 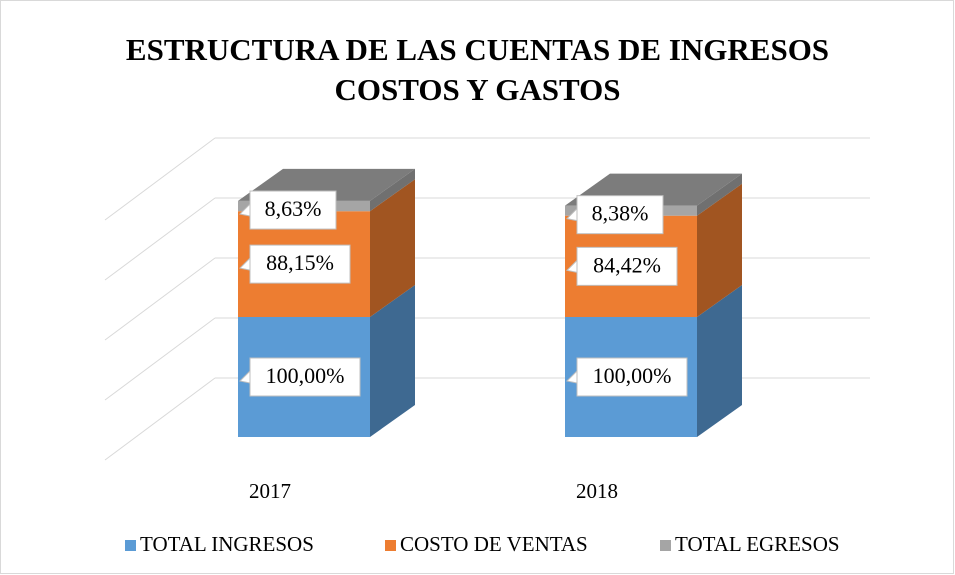 I want to click on legend-label: TOTAL EGRESOS, so click(x=757, y=544).